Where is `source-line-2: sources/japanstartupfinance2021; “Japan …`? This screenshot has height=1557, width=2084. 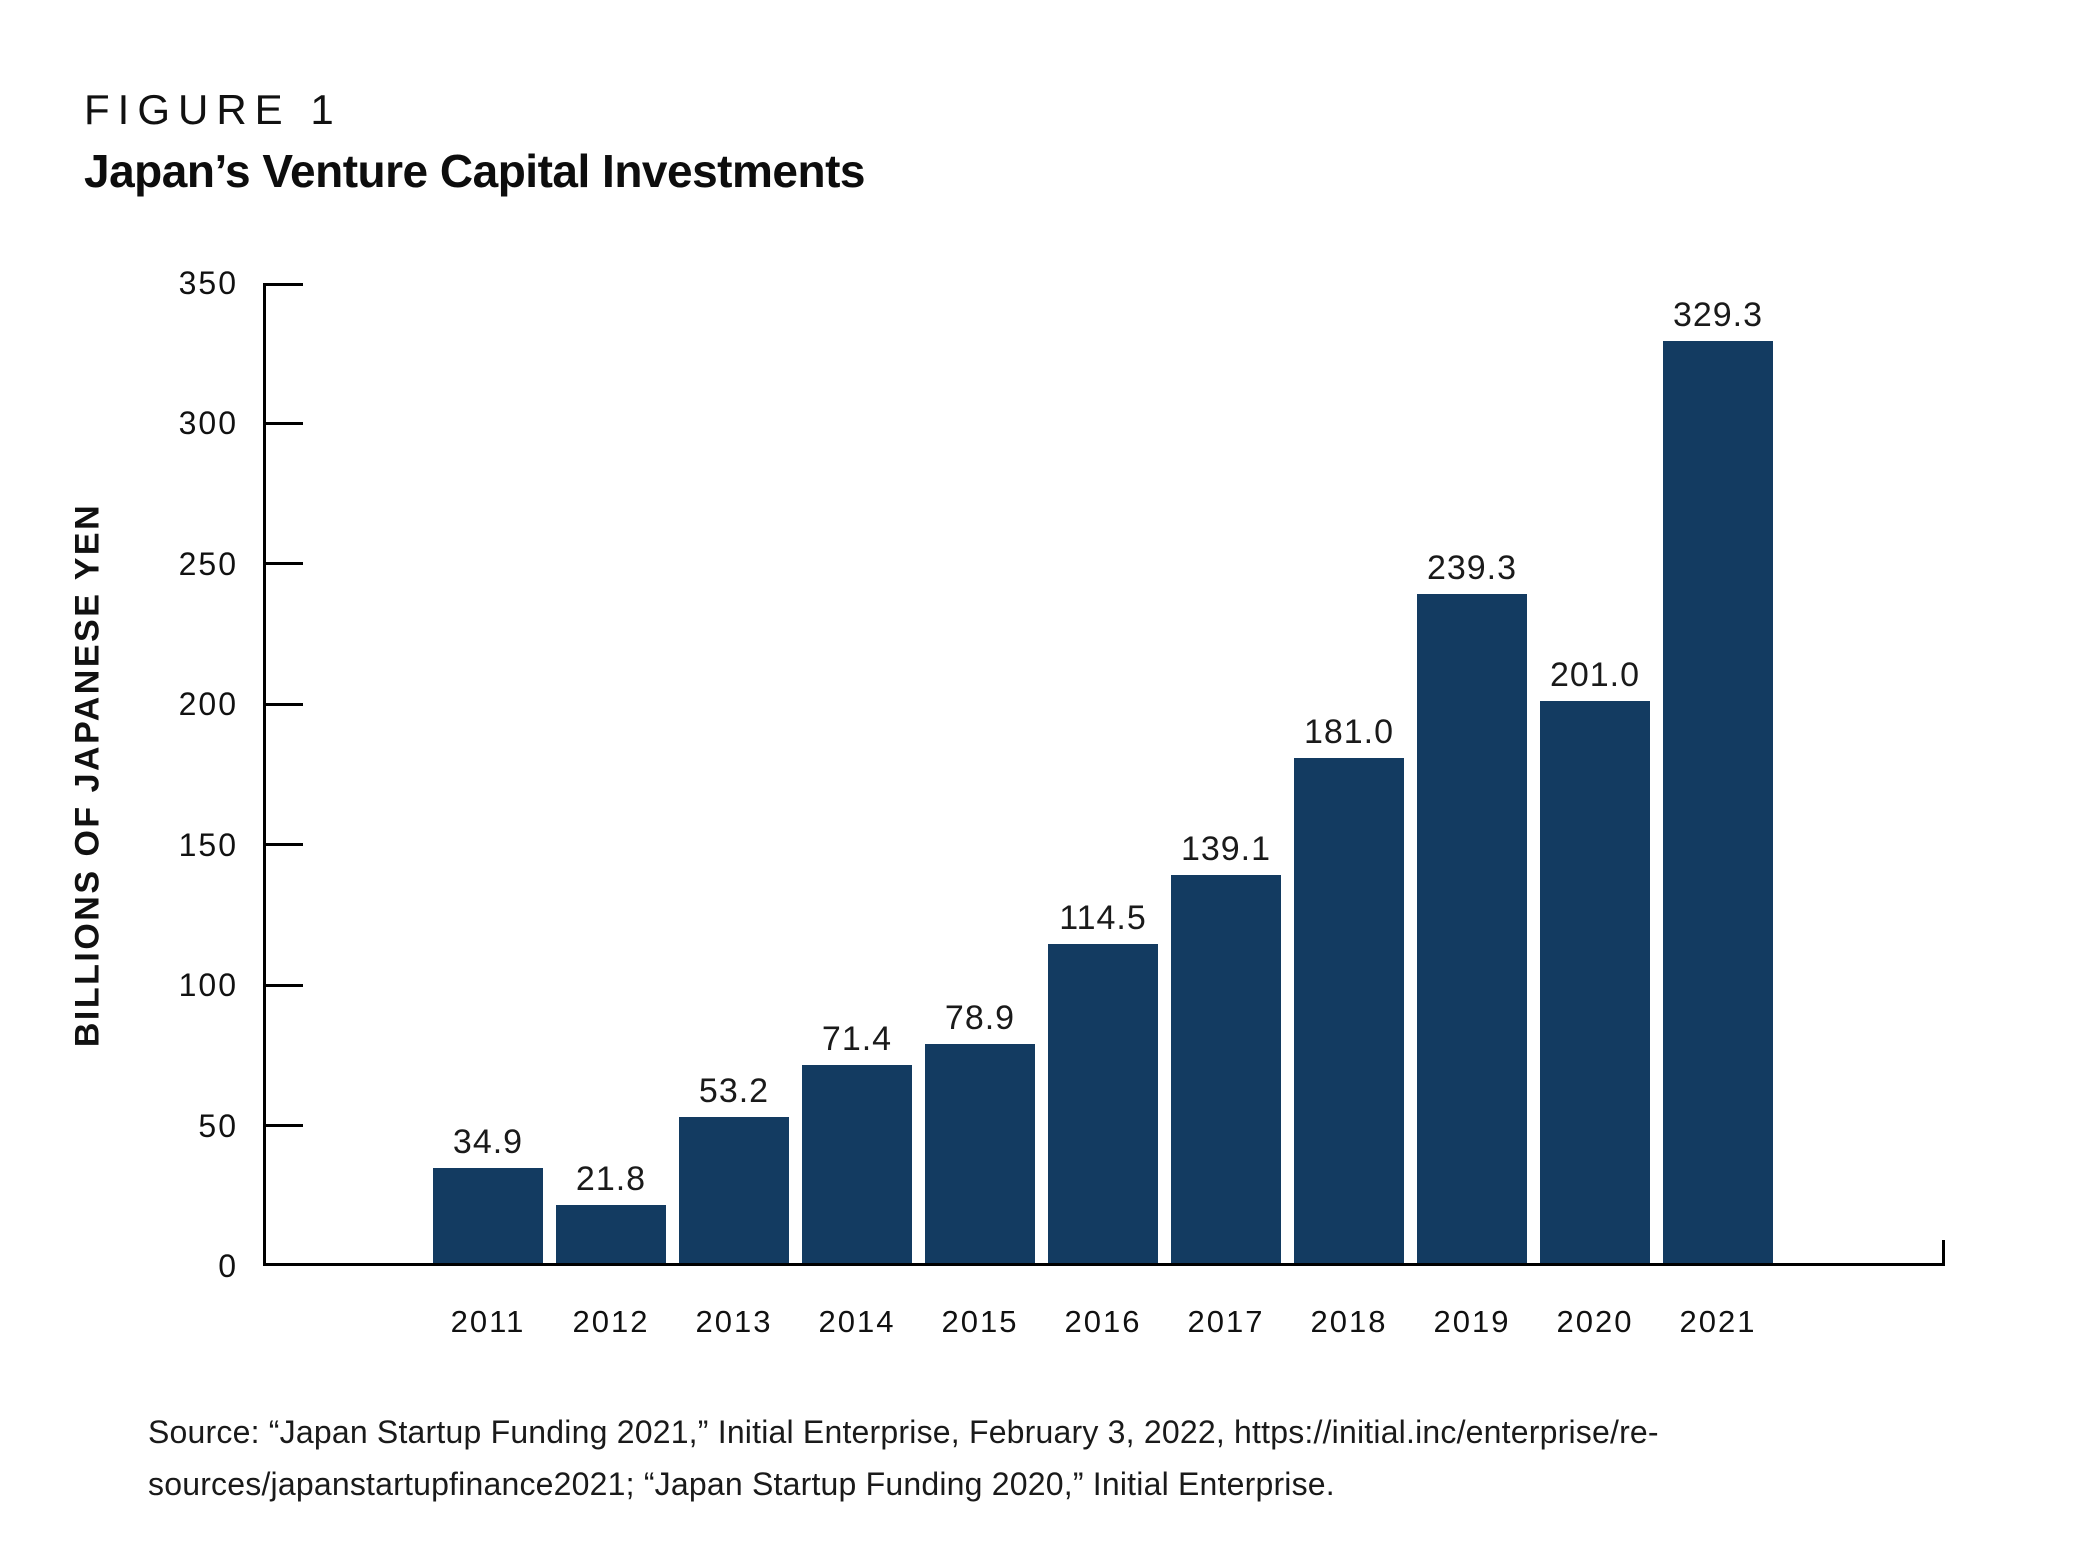
source-line-2: sources/japanstartupfinance2021; “Japan … is located at coordinates (741, 1484).